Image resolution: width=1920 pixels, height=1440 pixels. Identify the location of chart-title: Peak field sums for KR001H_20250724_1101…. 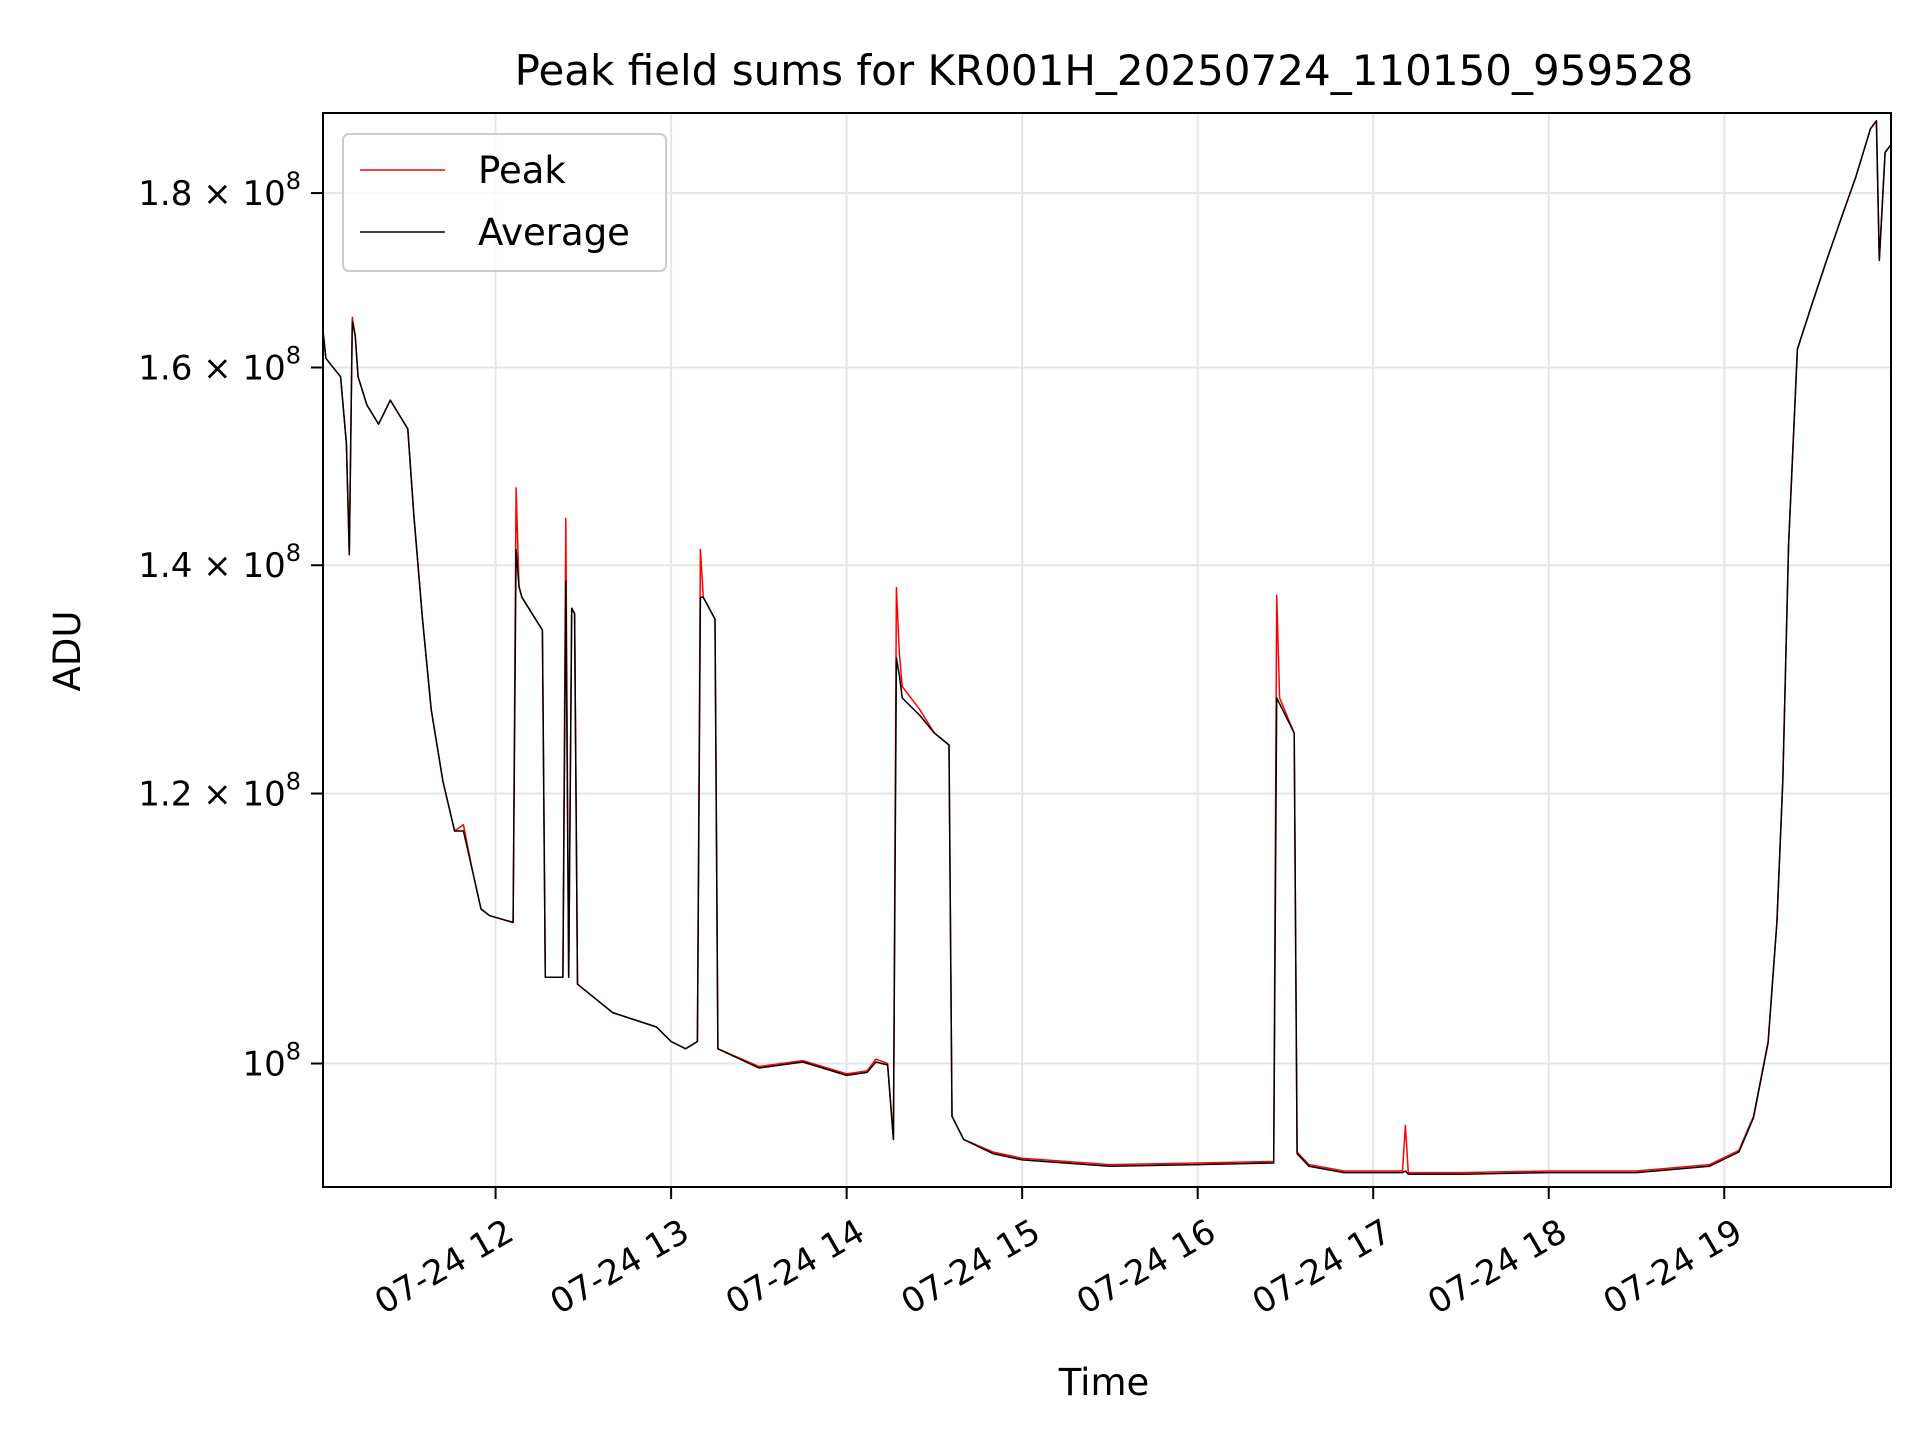
(1104, 70).